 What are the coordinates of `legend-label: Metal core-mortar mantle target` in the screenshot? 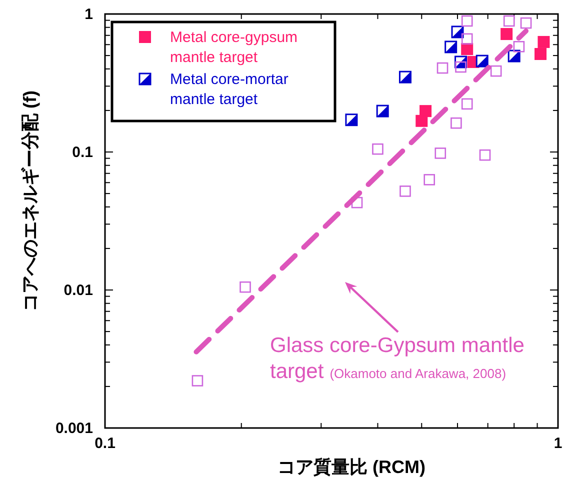 It's located at (229, 89).